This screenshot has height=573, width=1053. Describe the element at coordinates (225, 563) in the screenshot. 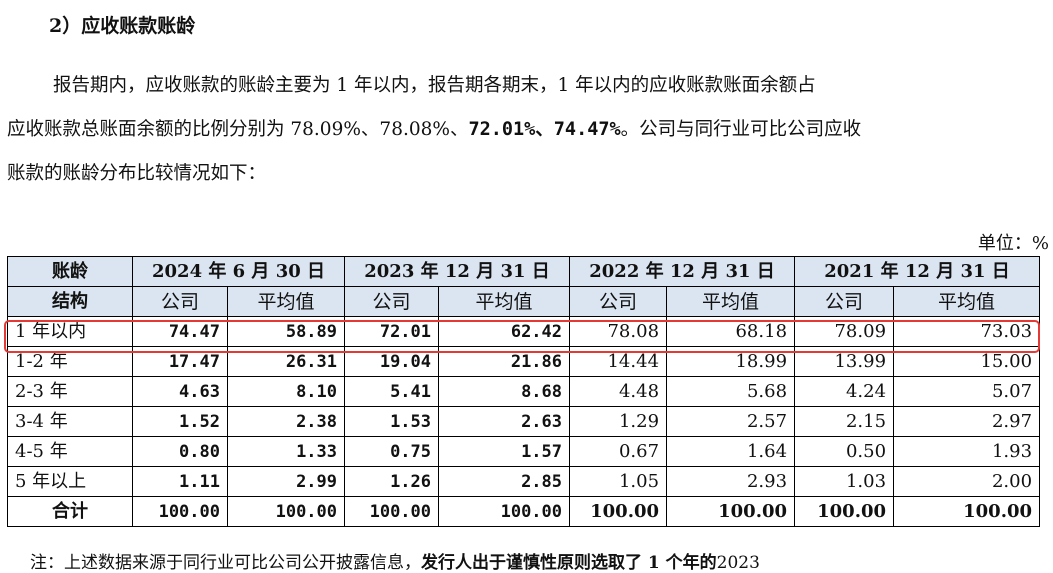

I see `footnote-text: 注：上述数据来源于同行业可比公司公开披露信息，` at that location.